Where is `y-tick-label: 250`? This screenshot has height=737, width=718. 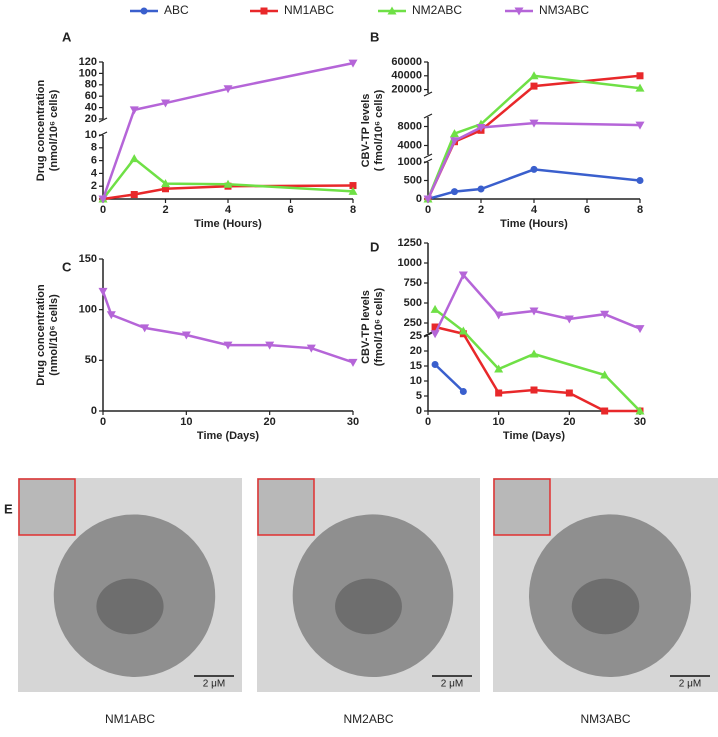 y-tick-label: 250 is located at coordinates (413, 323).